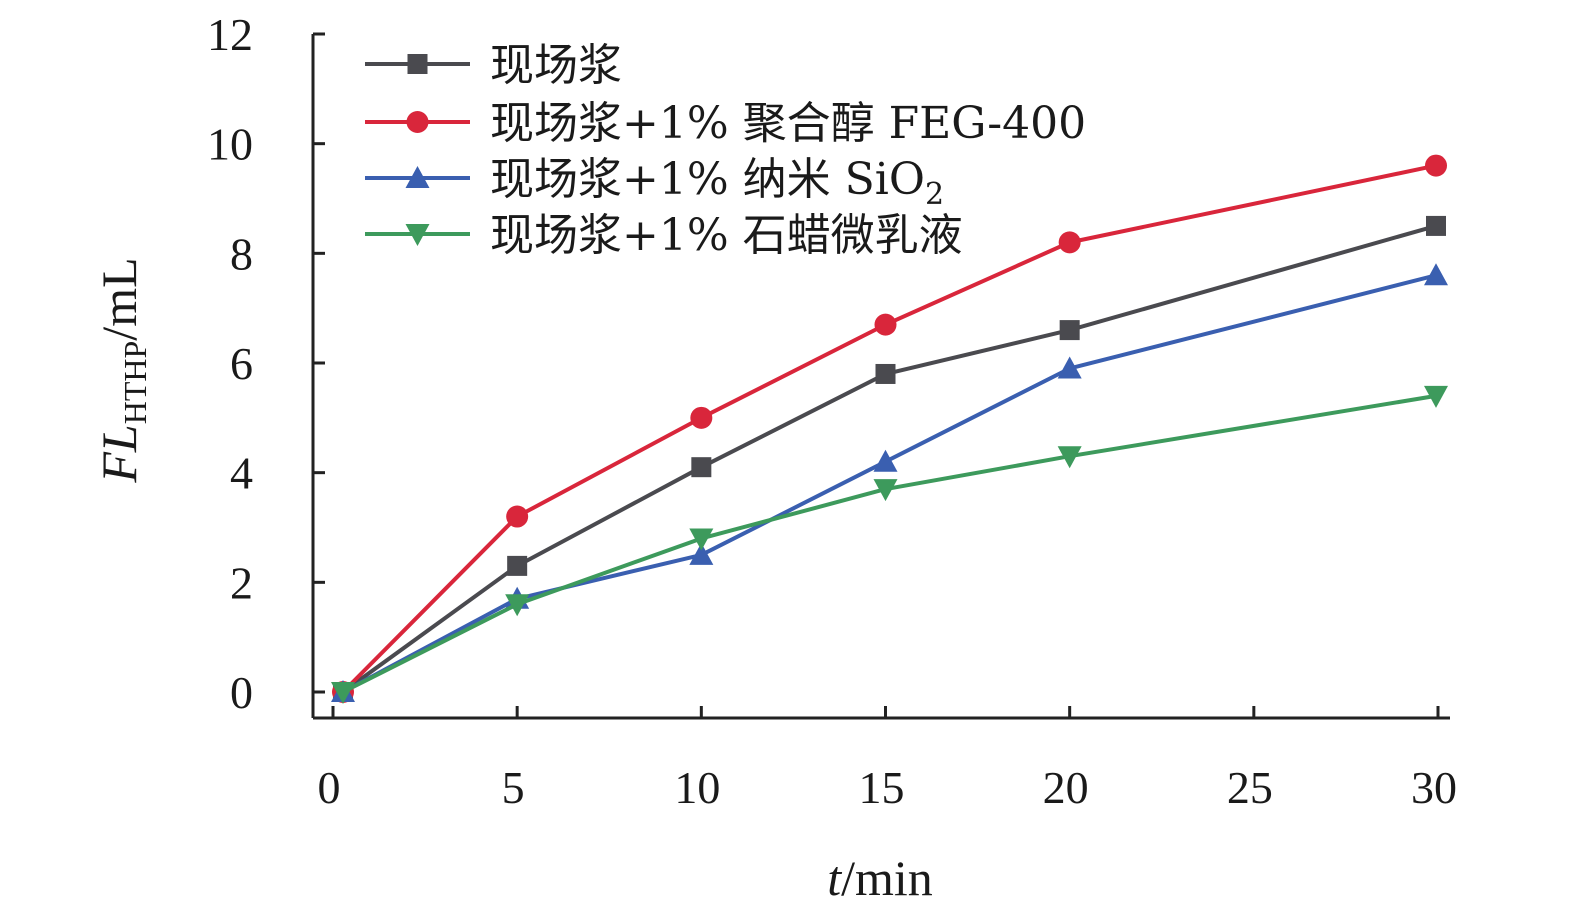 Image resolution: width=1575 pixels, height=921 pixels. I want to click on legend-item: 现场浆+1% 纳米 SiO2, so click(654, 183).